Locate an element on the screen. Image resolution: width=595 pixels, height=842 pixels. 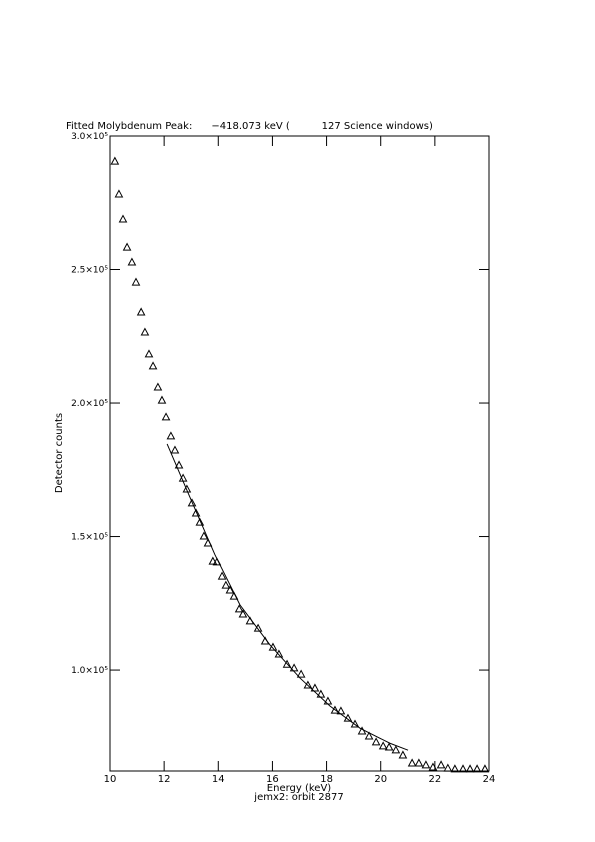
x-tick-label: 12 is located at coordinates (164, 779).